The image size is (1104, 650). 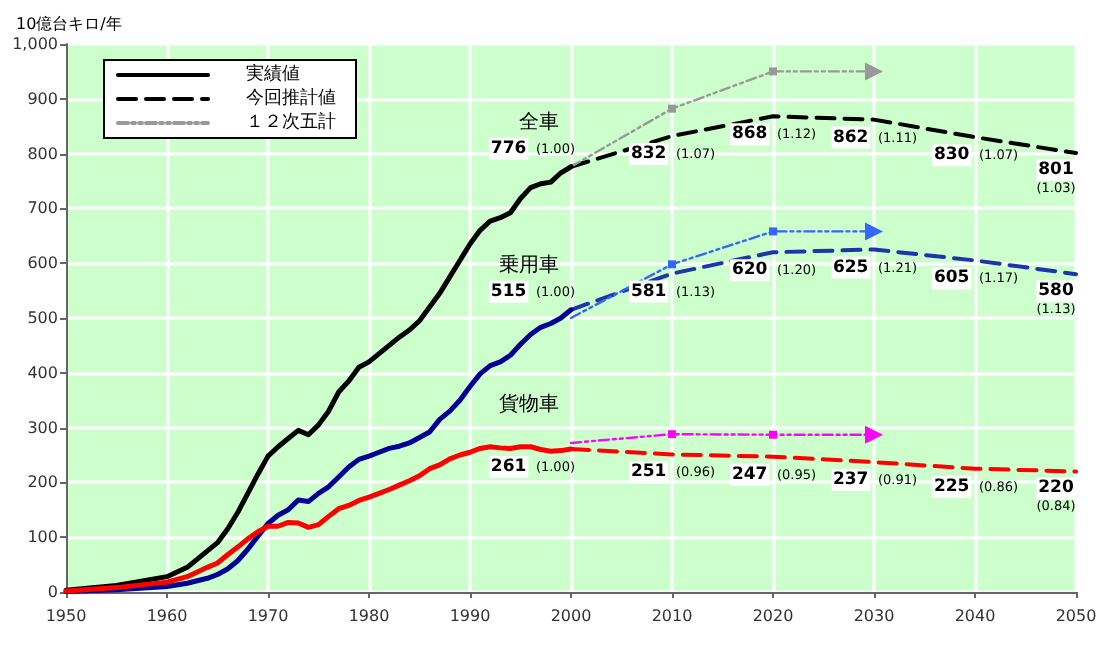 I want to click on y-tick-label: 1,000, so click(x=35, y=44).